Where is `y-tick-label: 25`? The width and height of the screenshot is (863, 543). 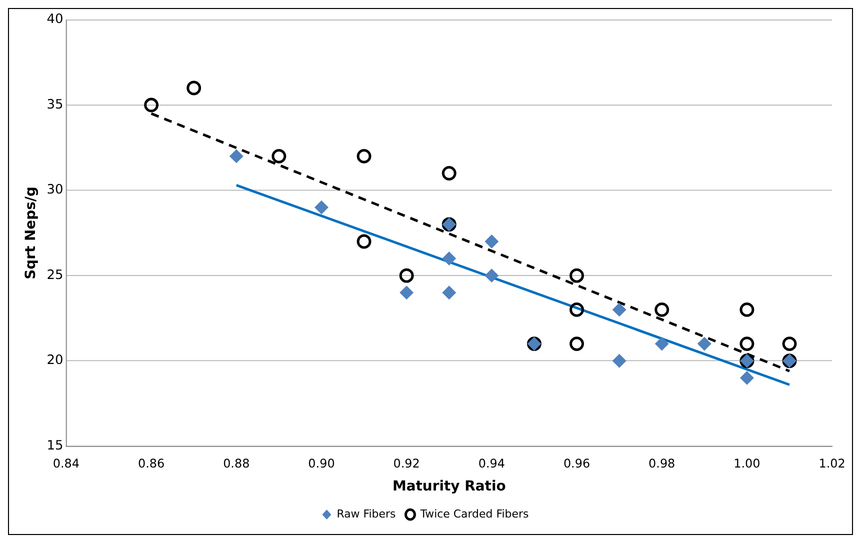 y-tick-label: 25 is located at coordinates (55, 275).